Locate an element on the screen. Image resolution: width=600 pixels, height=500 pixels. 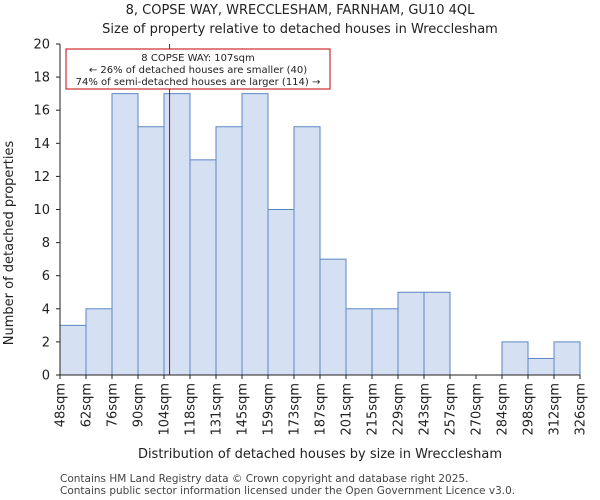
y-axis-label: Number of detached properties is located at coordinates (9, 243).